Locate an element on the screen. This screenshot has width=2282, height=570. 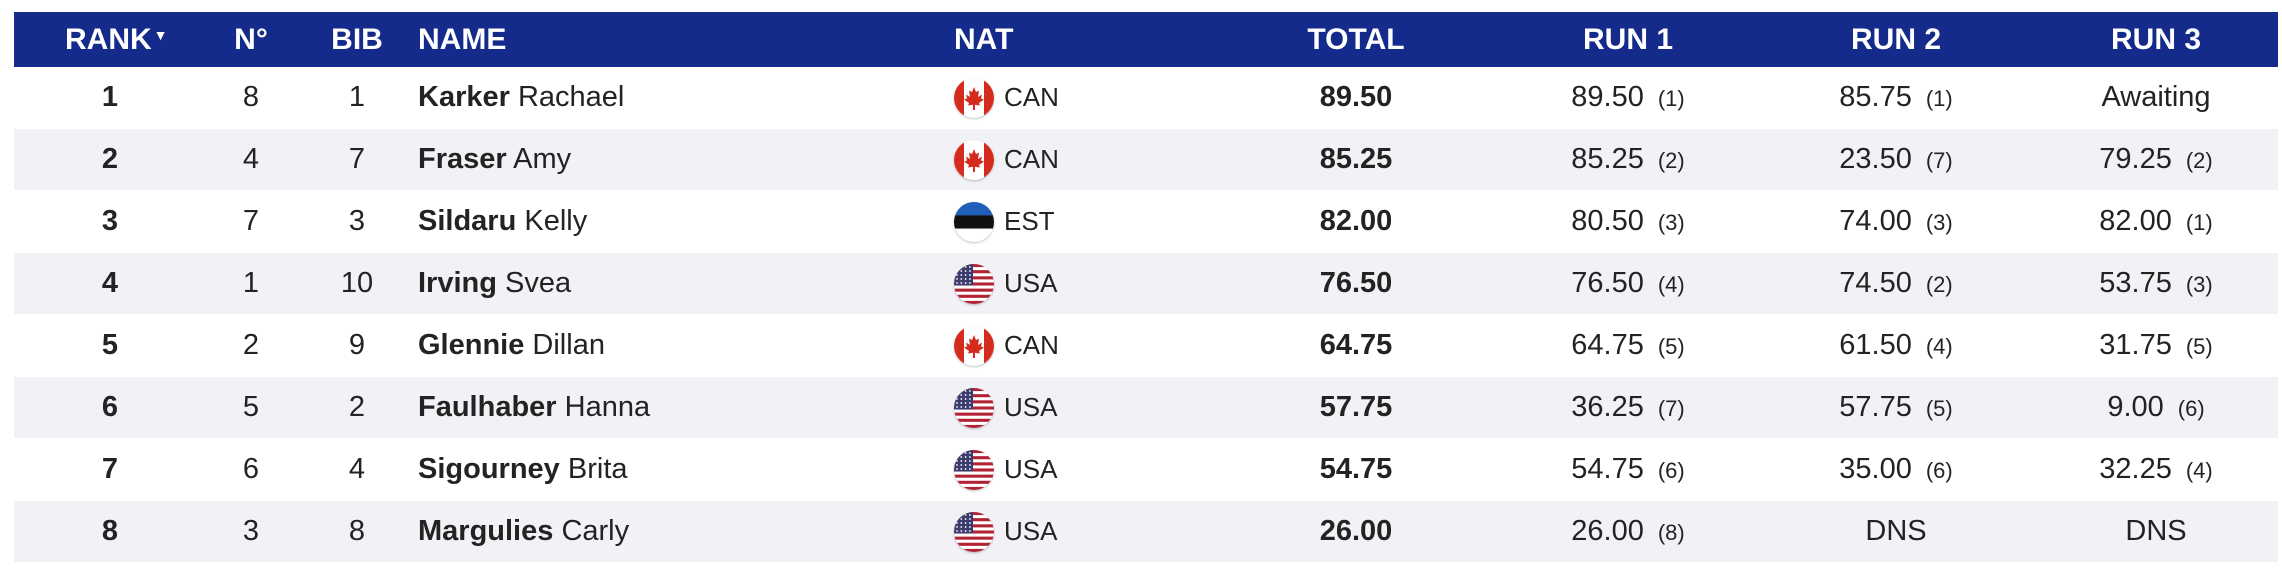
athlete-name: Sigourney Brita is located at coordinates (686, 469).